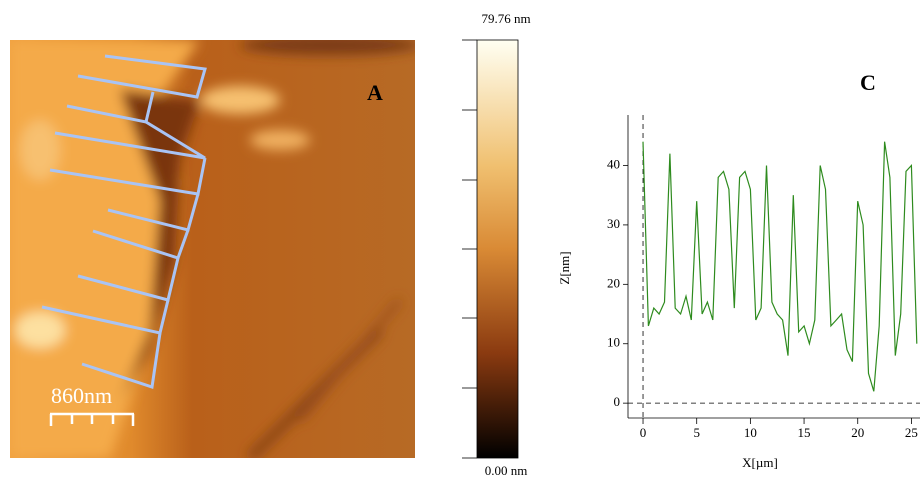 This screenshot has width=920, height=482. What do you see at coordinates (613, 342) in the screenshot?
I see `y-tick-label: 10` at bounding box center [613, 342].